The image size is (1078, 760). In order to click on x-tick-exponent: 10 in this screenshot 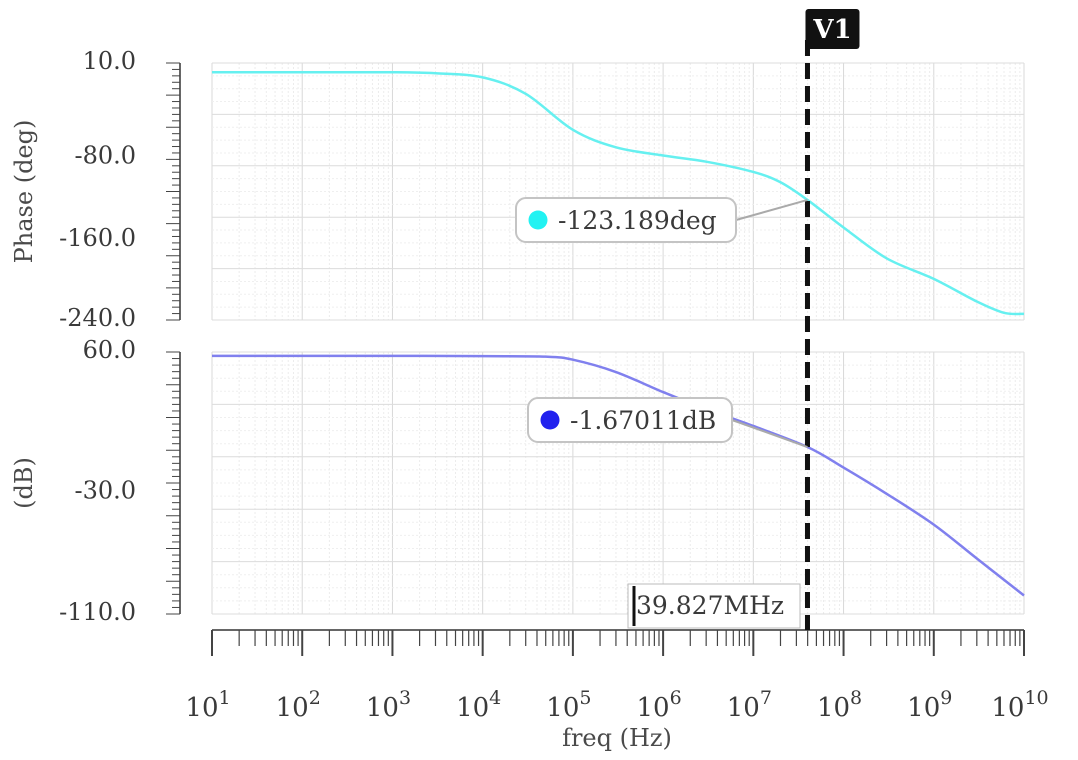, I will do `click(1036, 698)`.